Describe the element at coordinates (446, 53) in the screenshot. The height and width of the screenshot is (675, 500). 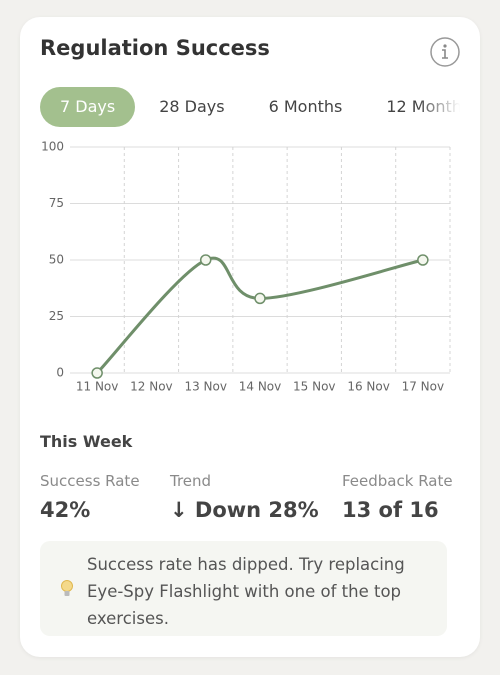
I see `info-icon` at that location.